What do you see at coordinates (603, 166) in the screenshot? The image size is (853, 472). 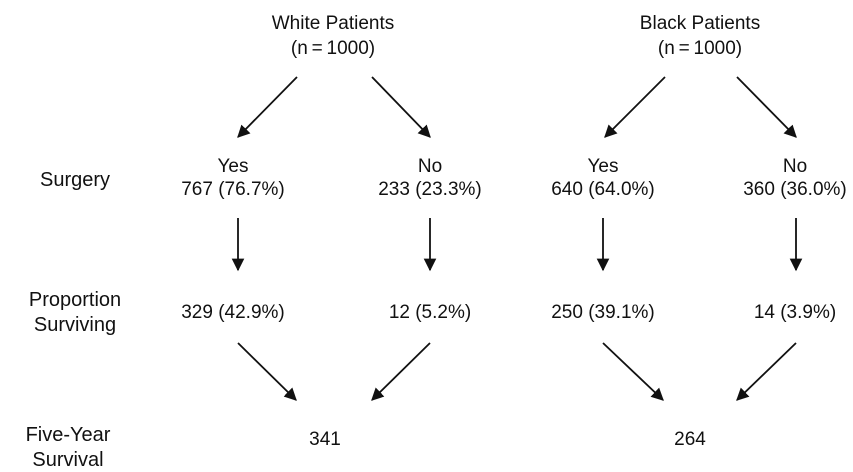 I see `black-yes-label: Yes` at bounding box center [603, 166].